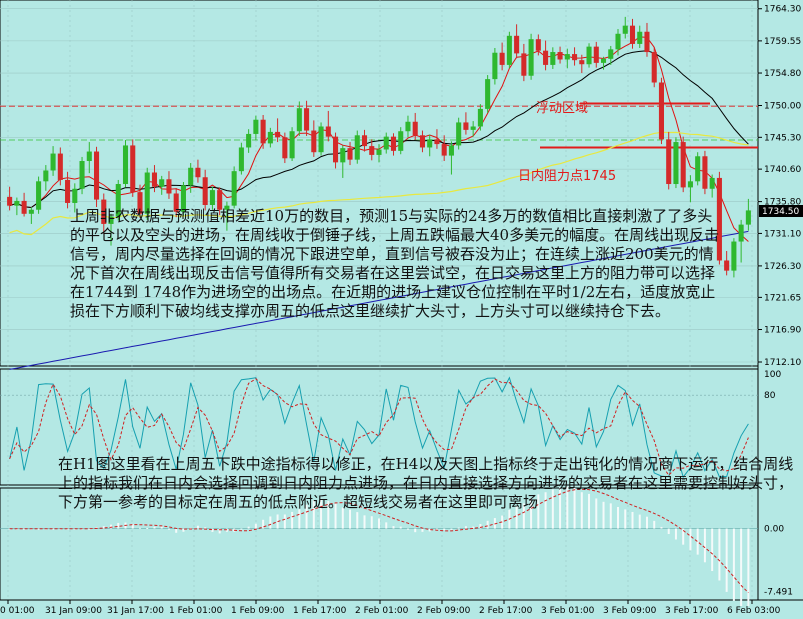 The width and height of the screenshot is (803, 619). Describe the element at coordinates (782, 138) in the screenshot. I see `price-tick-label-4: 1745.30` at that location.